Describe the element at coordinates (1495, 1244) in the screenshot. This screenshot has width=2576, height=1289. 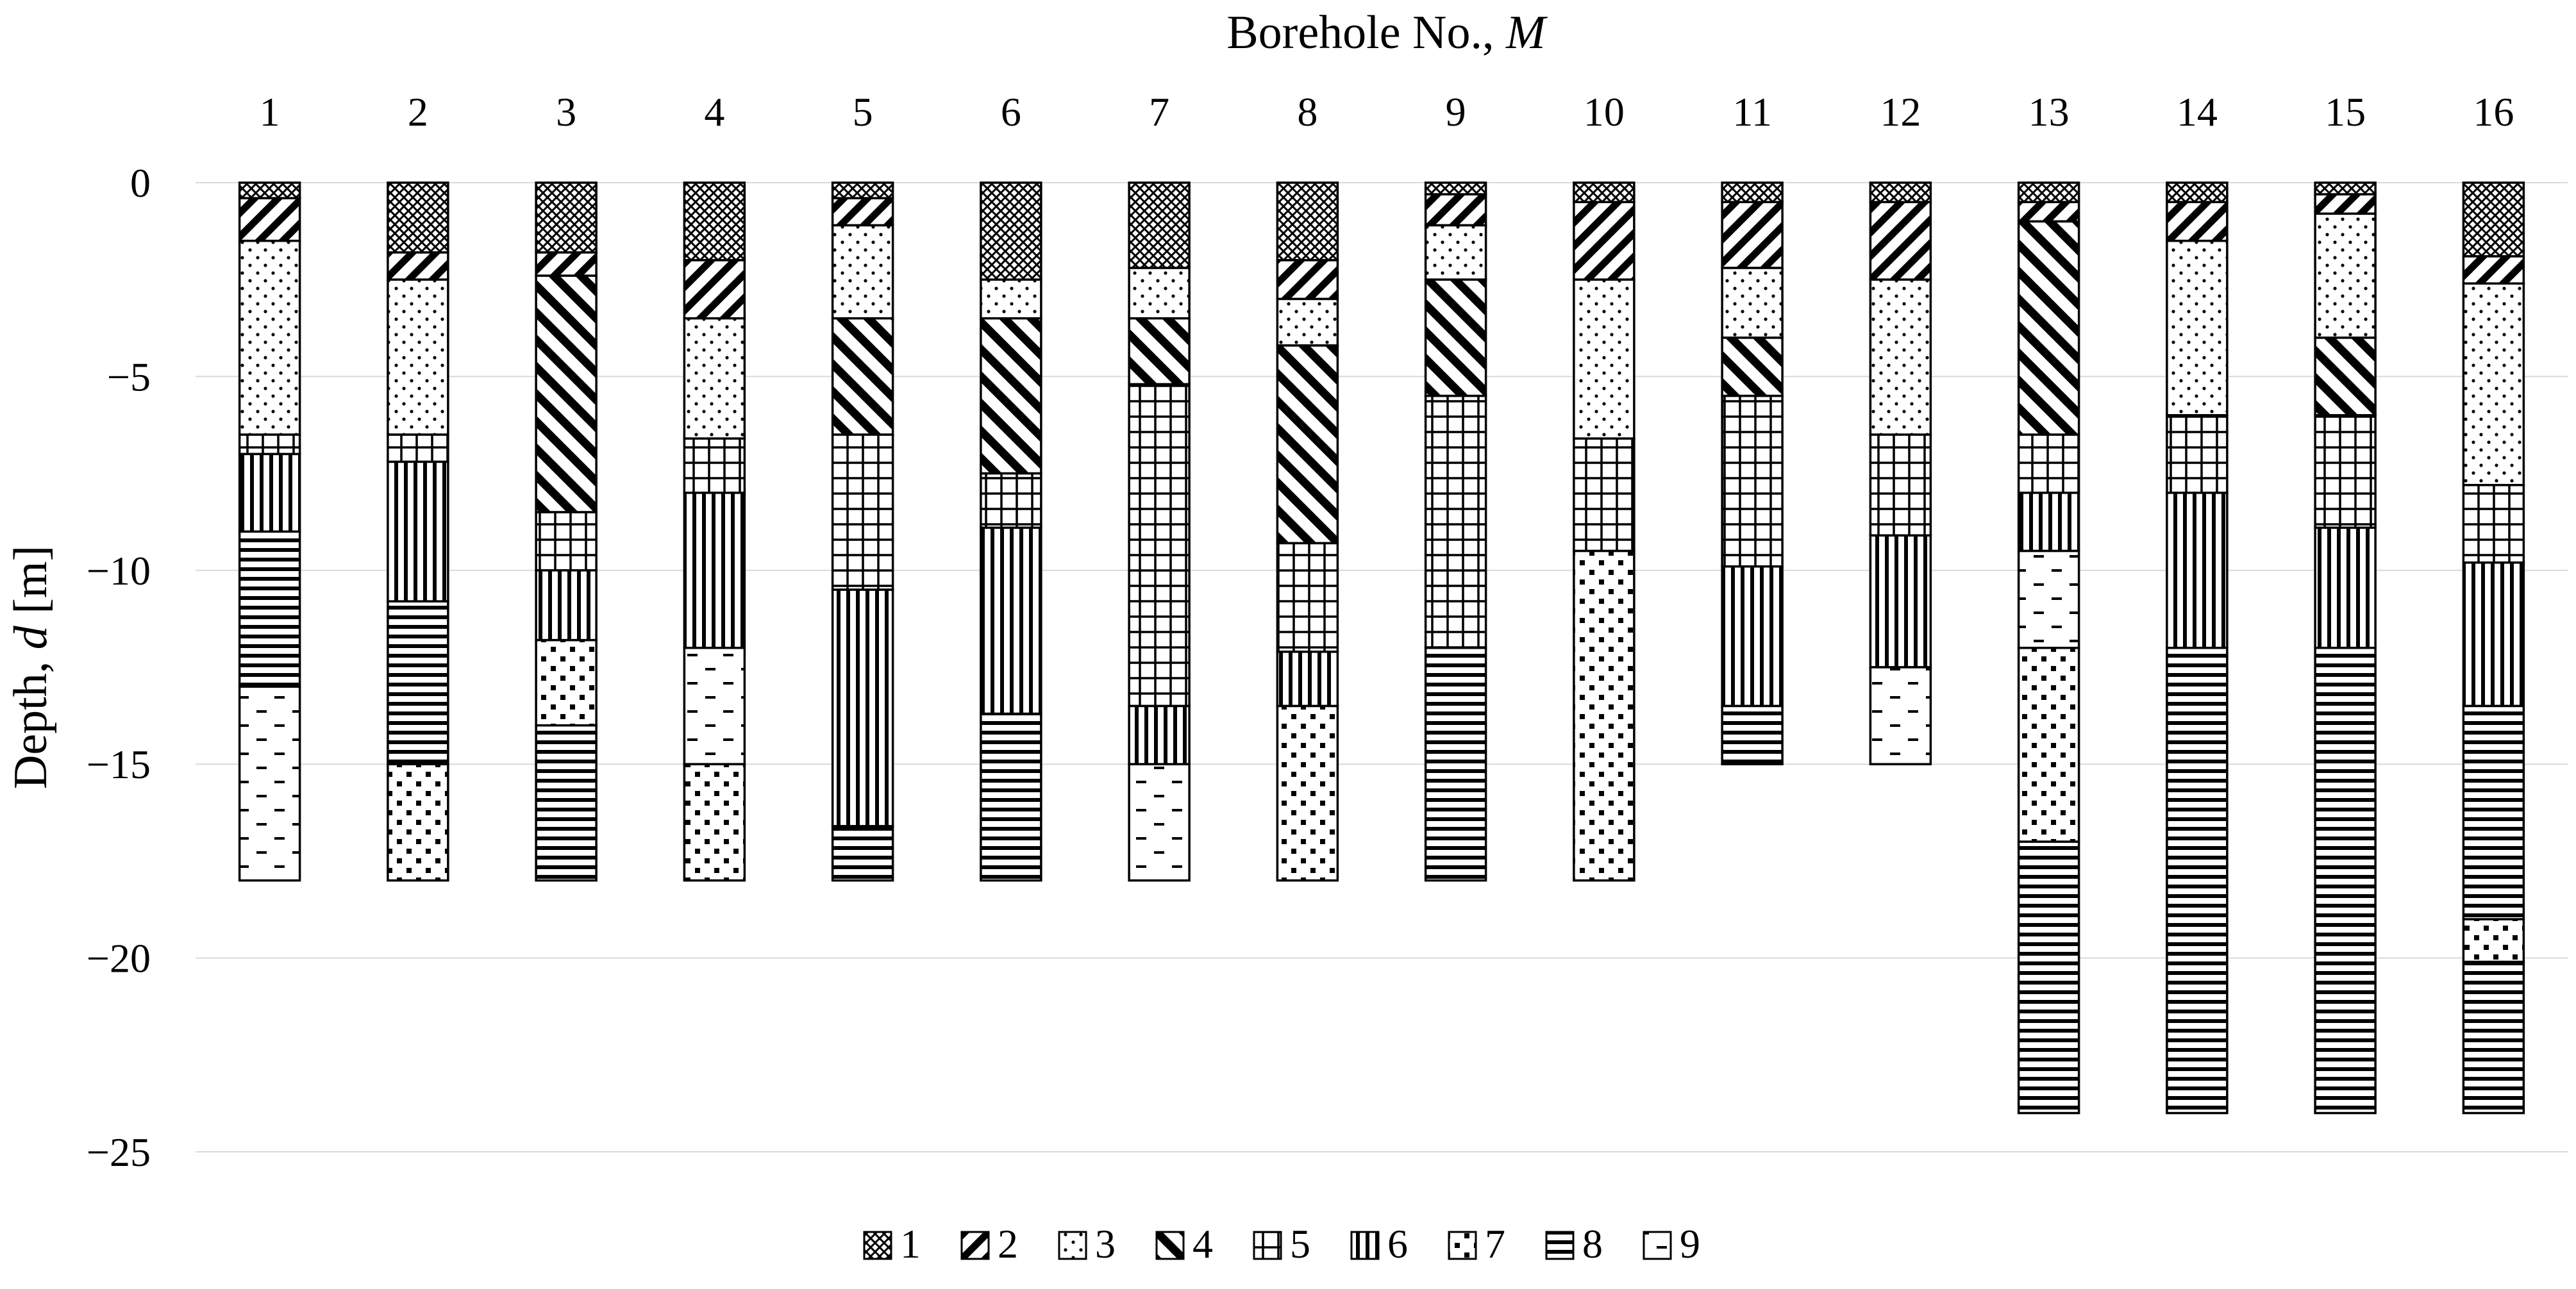
I see `legend-label: 7` at that location.